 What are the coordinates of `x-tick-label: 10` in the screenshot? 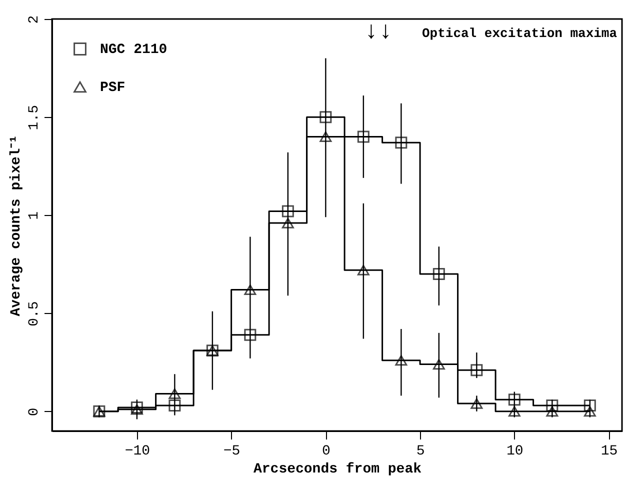 It's located at (515, 452).